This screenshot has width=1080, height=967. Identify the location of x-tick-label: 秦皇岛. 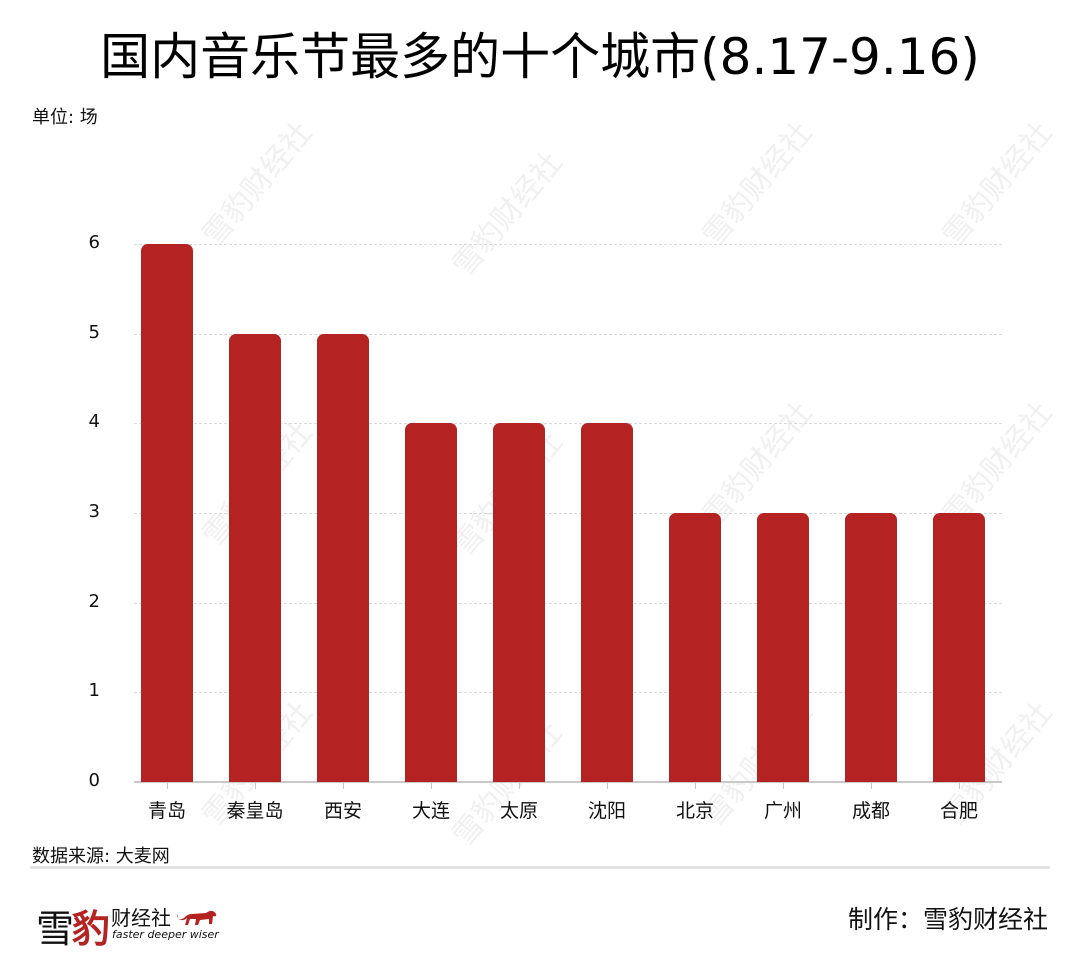
(255, 811).